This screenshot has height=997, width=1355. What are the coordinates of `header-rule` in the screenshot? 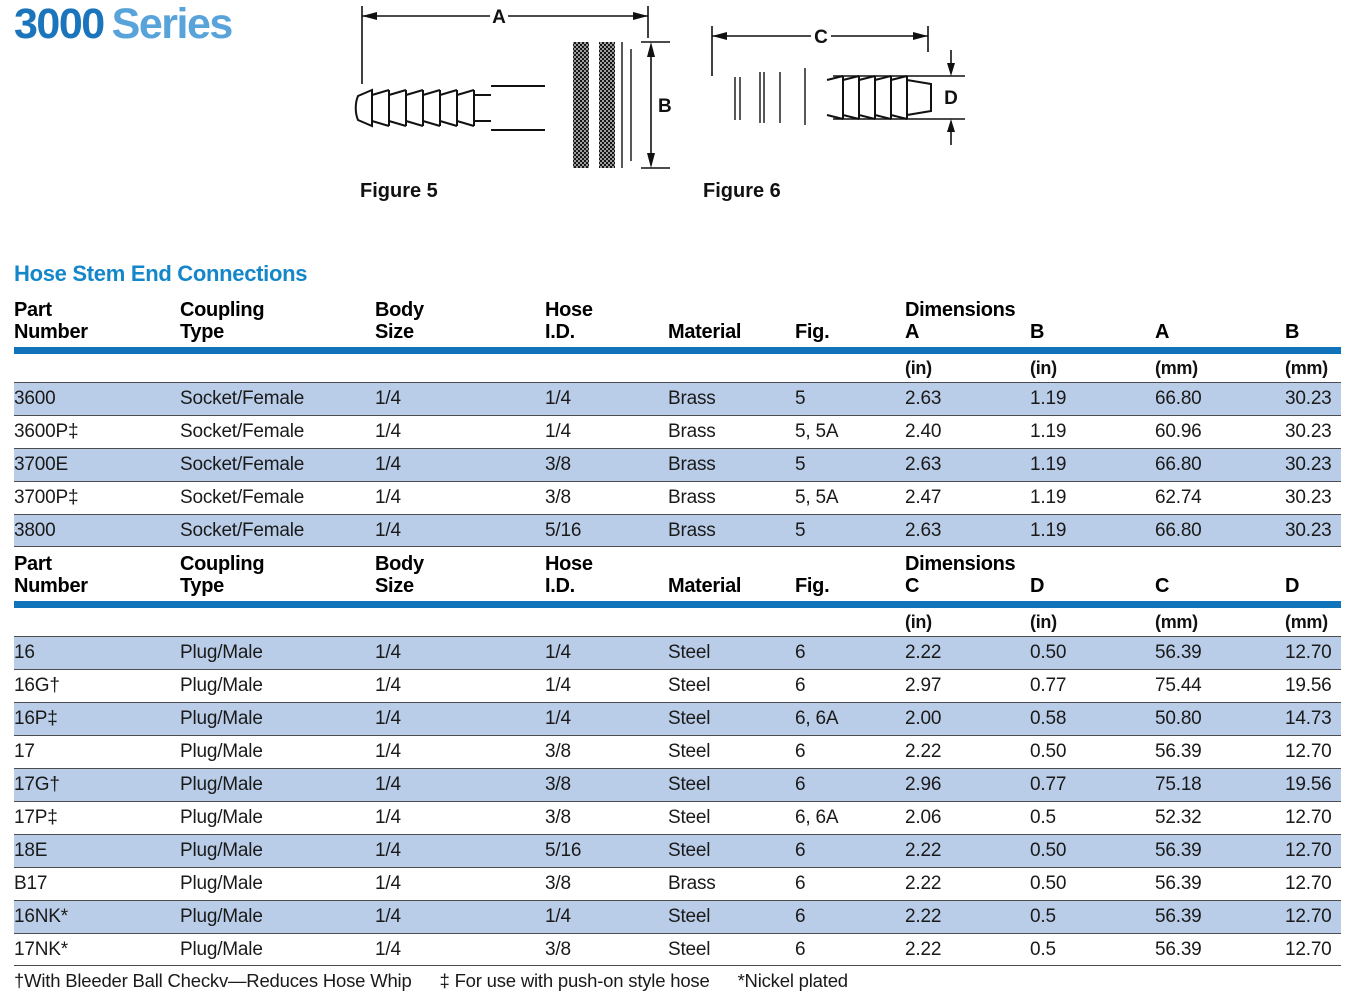 It's located at (677, 350).